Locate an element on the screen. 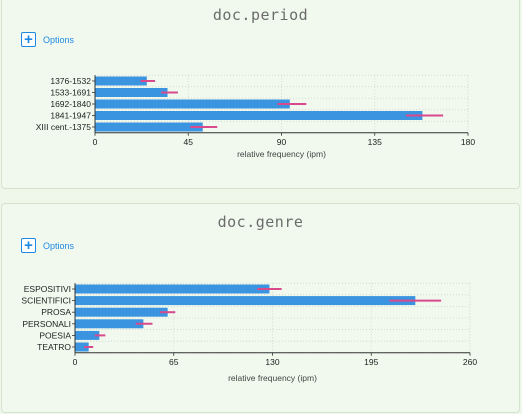  x-tick-label: 130 is located at coordinates (272, 362).